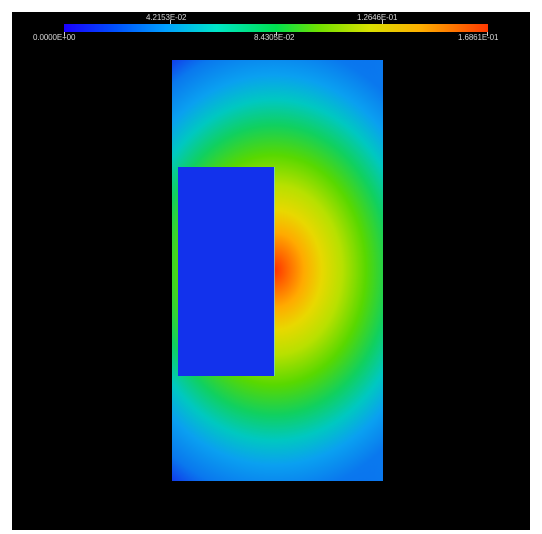  I want to click on colorbar-tick-label-top-1: 4.2153E-02, so click(166, 17).